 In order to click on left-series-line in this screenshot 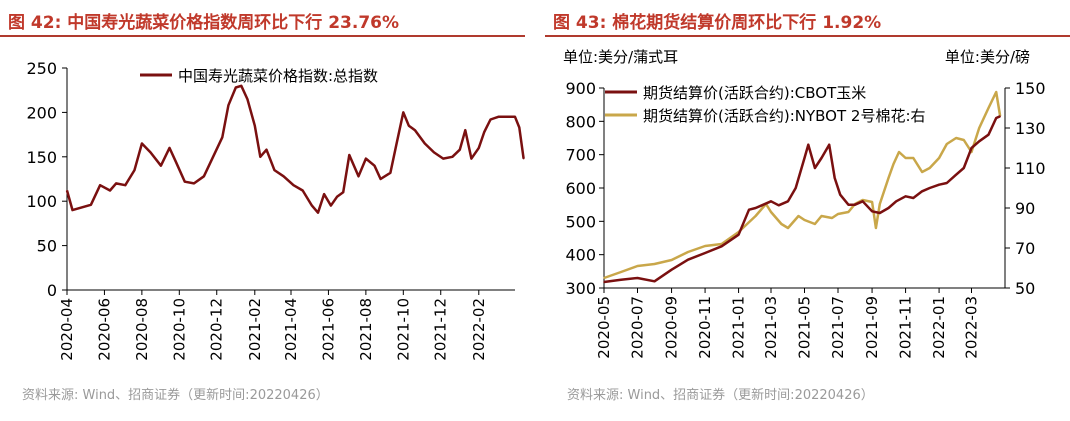, I will do `click(295, 149)`.